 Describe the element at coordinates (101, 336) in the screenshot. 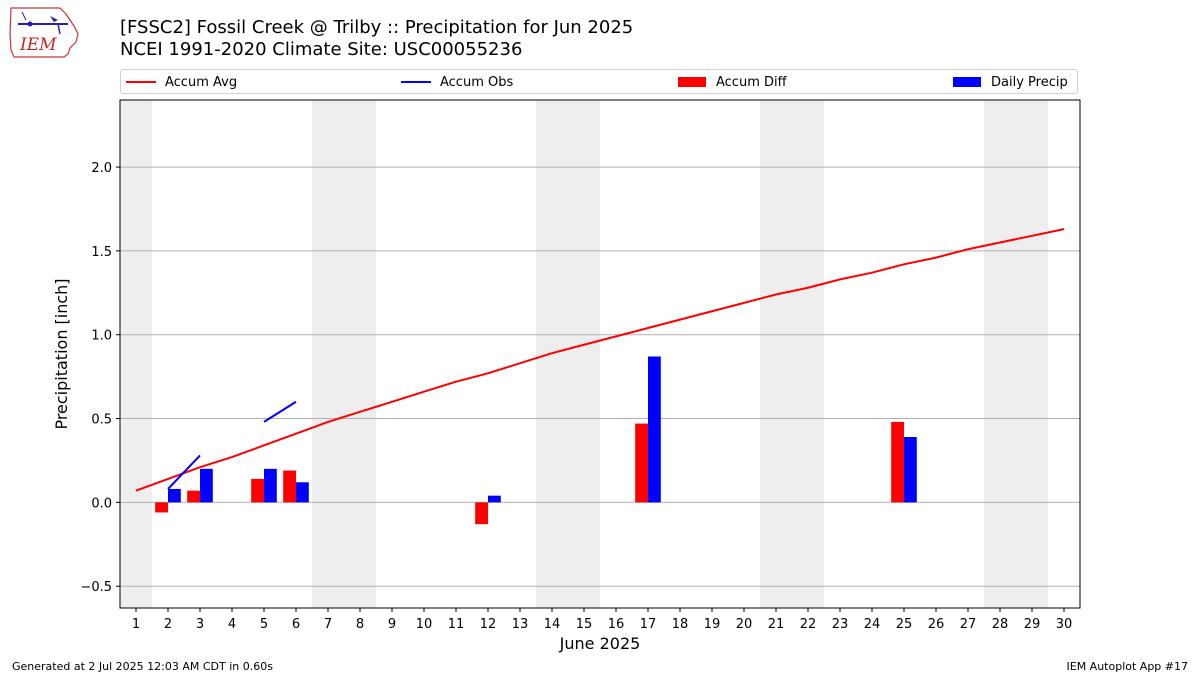

I see `y-tick-label: 1.0` at that location.